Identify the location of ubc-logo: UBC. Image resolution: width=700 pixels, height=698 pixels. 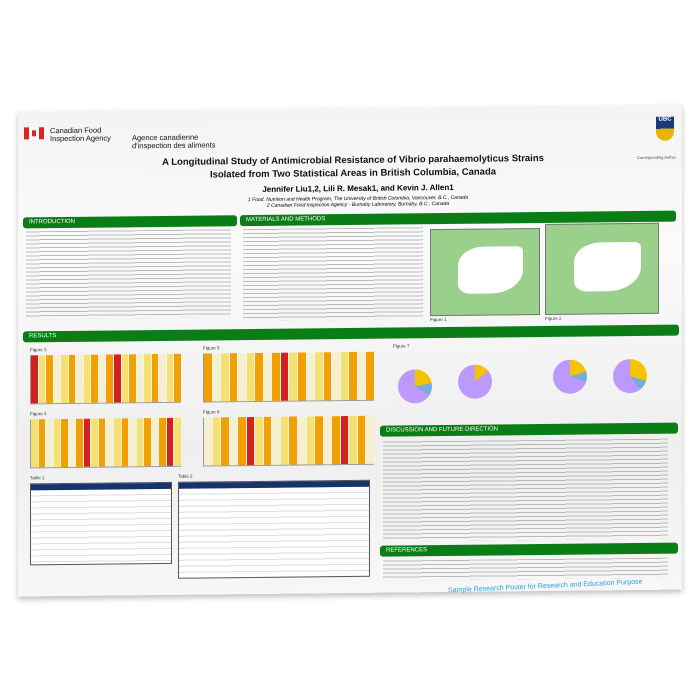
(665, 128).